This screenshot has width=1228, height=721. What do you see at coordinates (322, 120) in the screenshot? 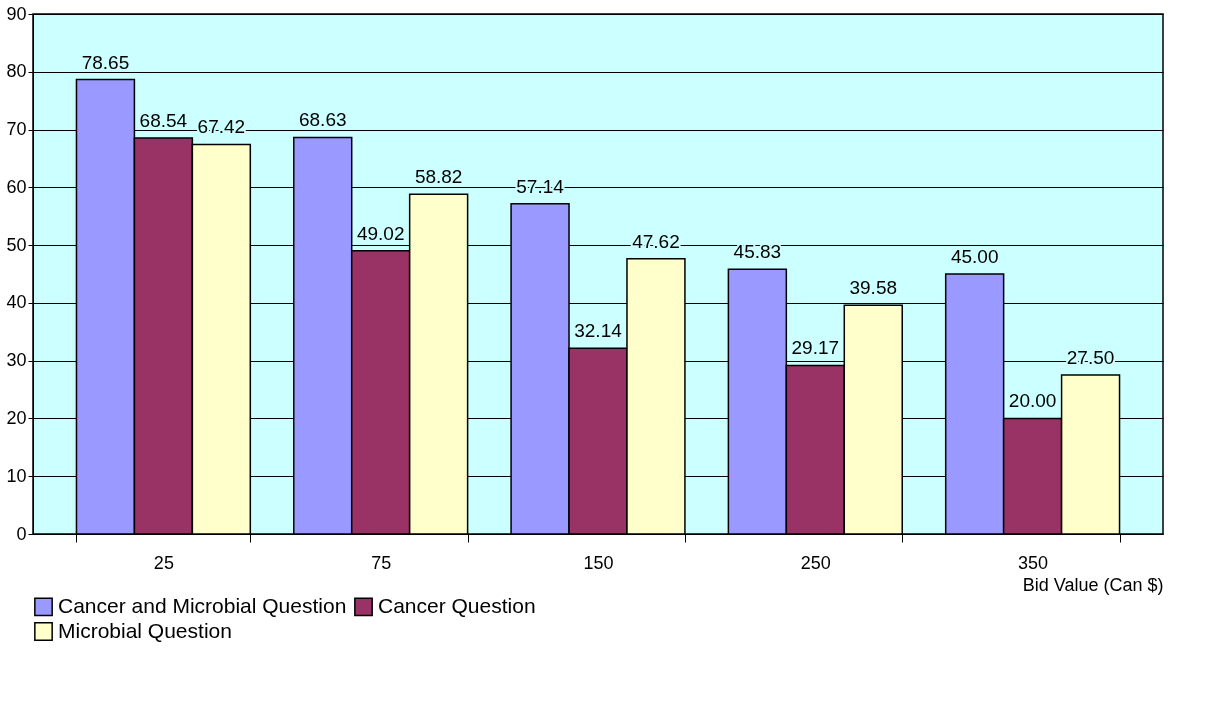
I see `data-label: 68.63` at bounding box center [322, 120].